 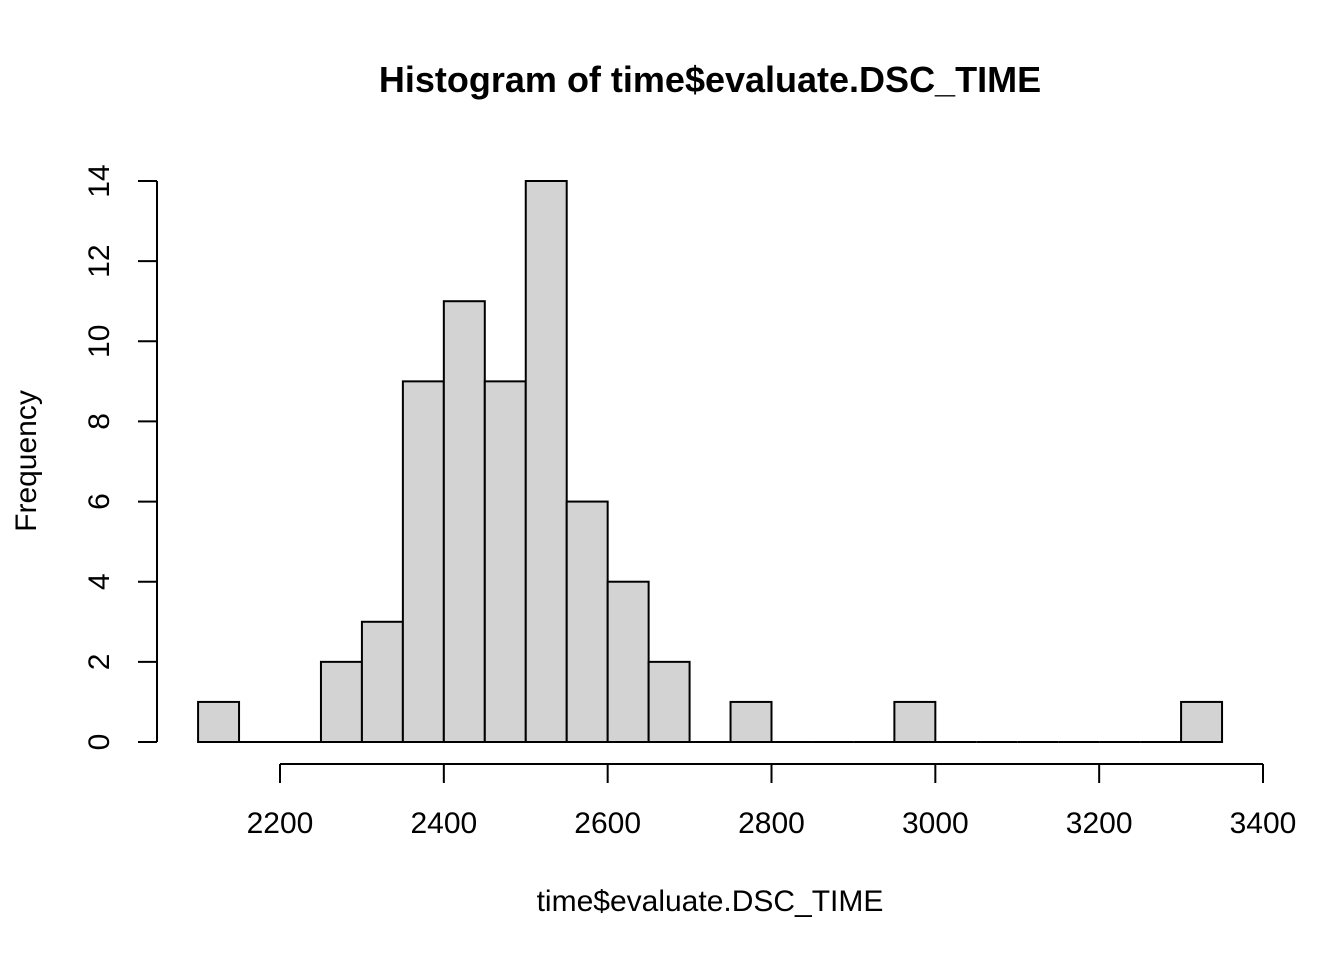 What do you see at coordinates (26, 461) in the screenshot?
I see `y-axis-label: Frequency` at bounding box center [26, 461].